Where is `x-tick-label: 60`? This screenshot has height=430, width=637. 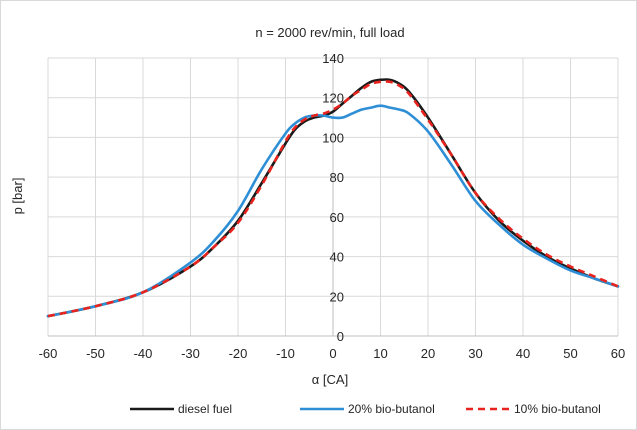
x-tick-label: 60 is located at coordinates (618, 353).